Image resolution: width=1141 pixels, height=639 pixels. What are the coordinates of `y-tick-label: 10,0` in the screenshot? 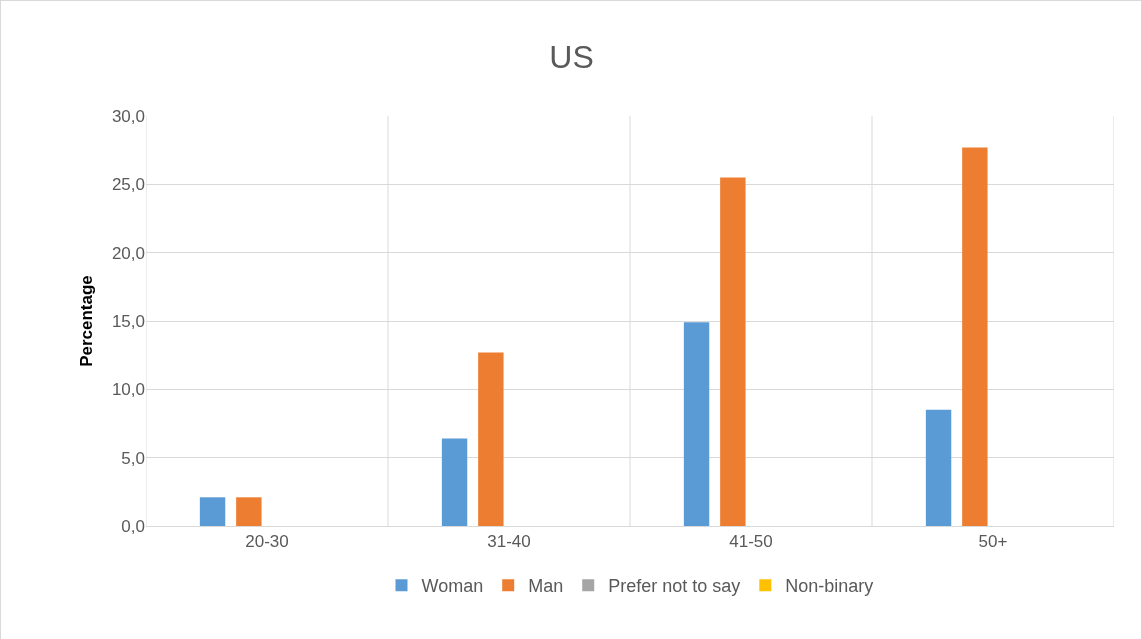 It's located at (128, 390).